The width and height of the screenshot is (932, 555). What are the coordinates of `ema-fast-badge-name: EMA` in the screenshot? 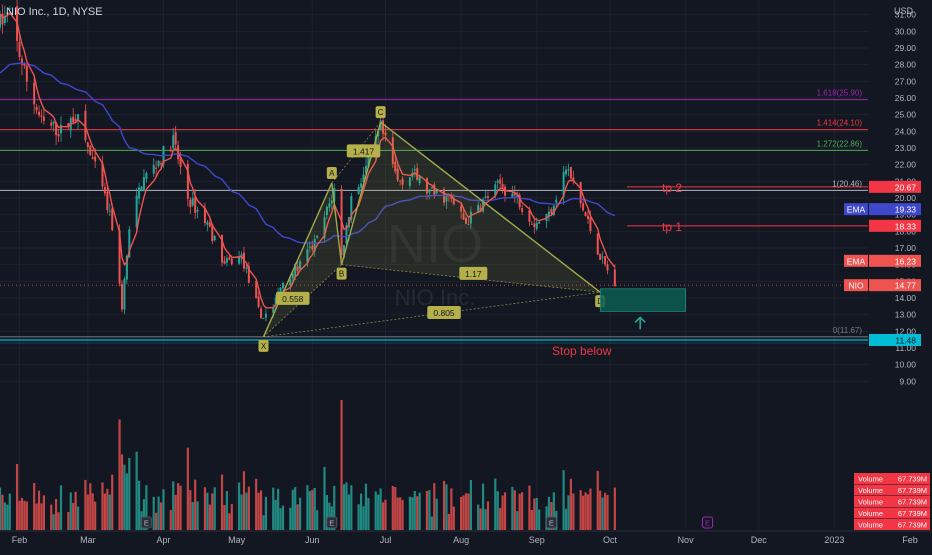 It's located at (856, 261).